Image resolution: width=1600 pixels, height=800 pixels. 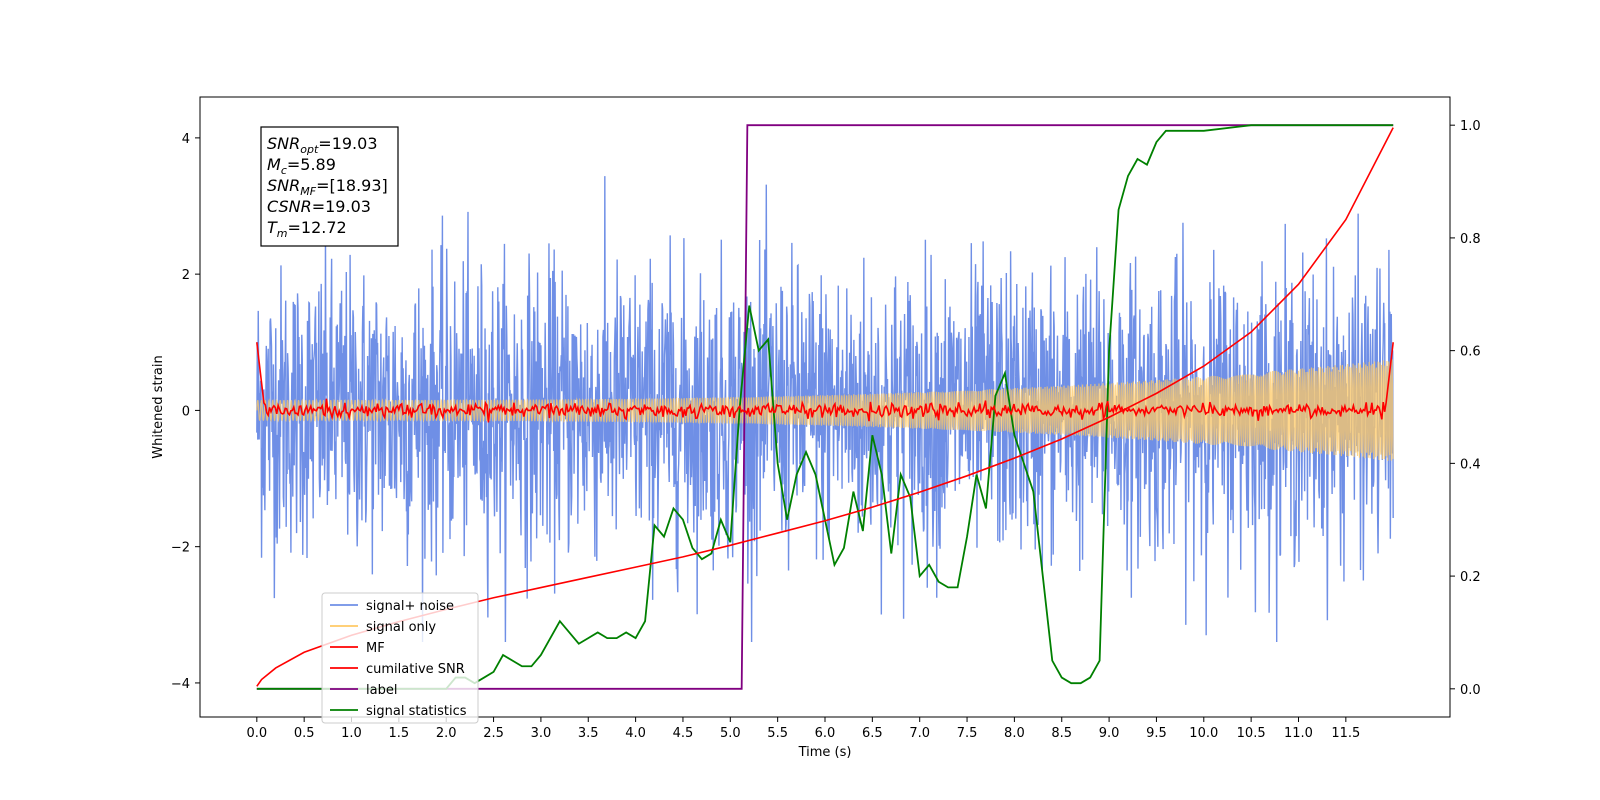 What do you see at coordinates (777, 733) in the screenshot?
I see `x-tick-label: 5.5` at bounding box center [777, 733].